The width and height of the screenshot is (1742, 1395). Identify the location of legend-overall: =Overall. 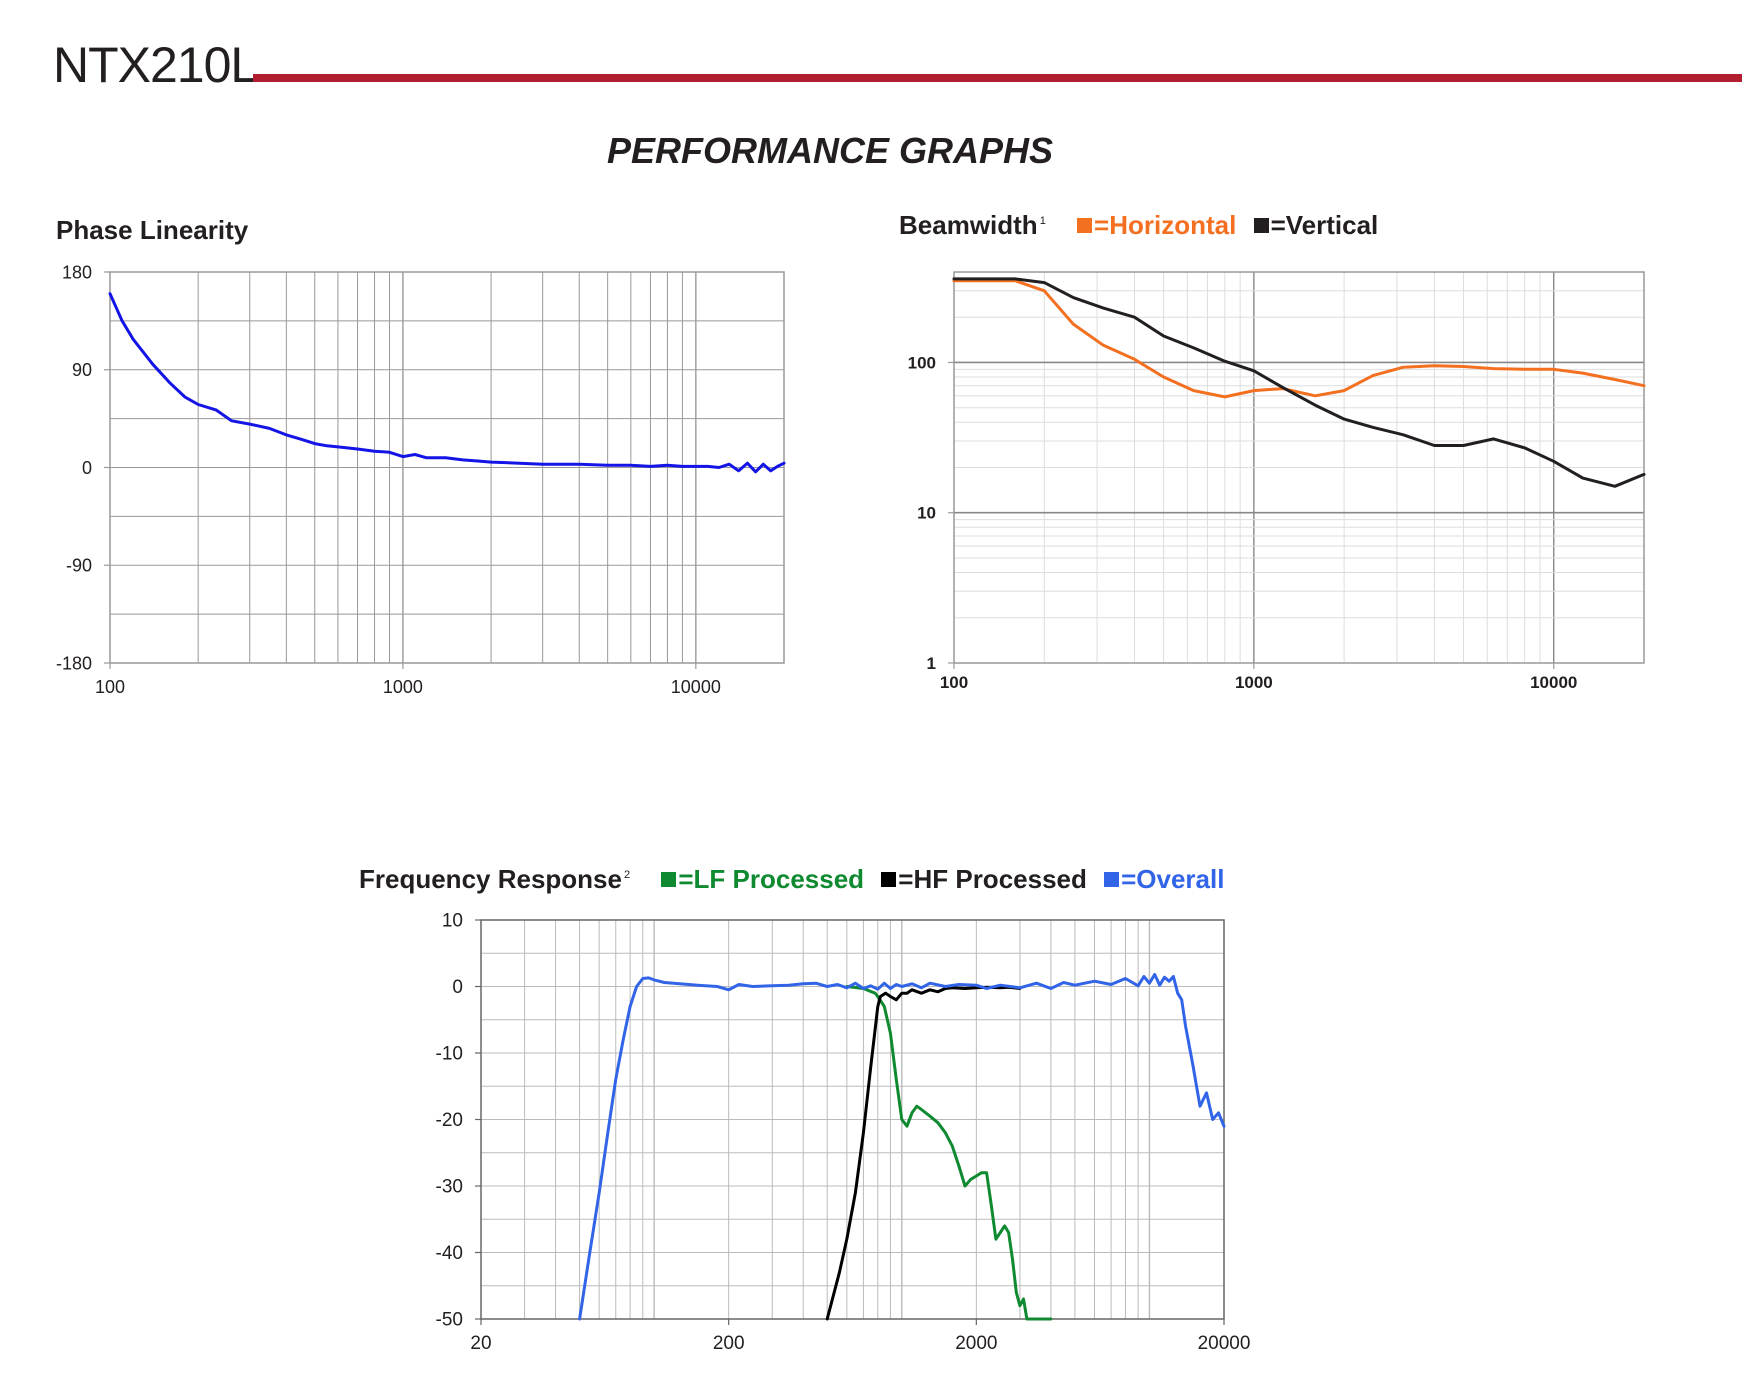
(1164, 879).